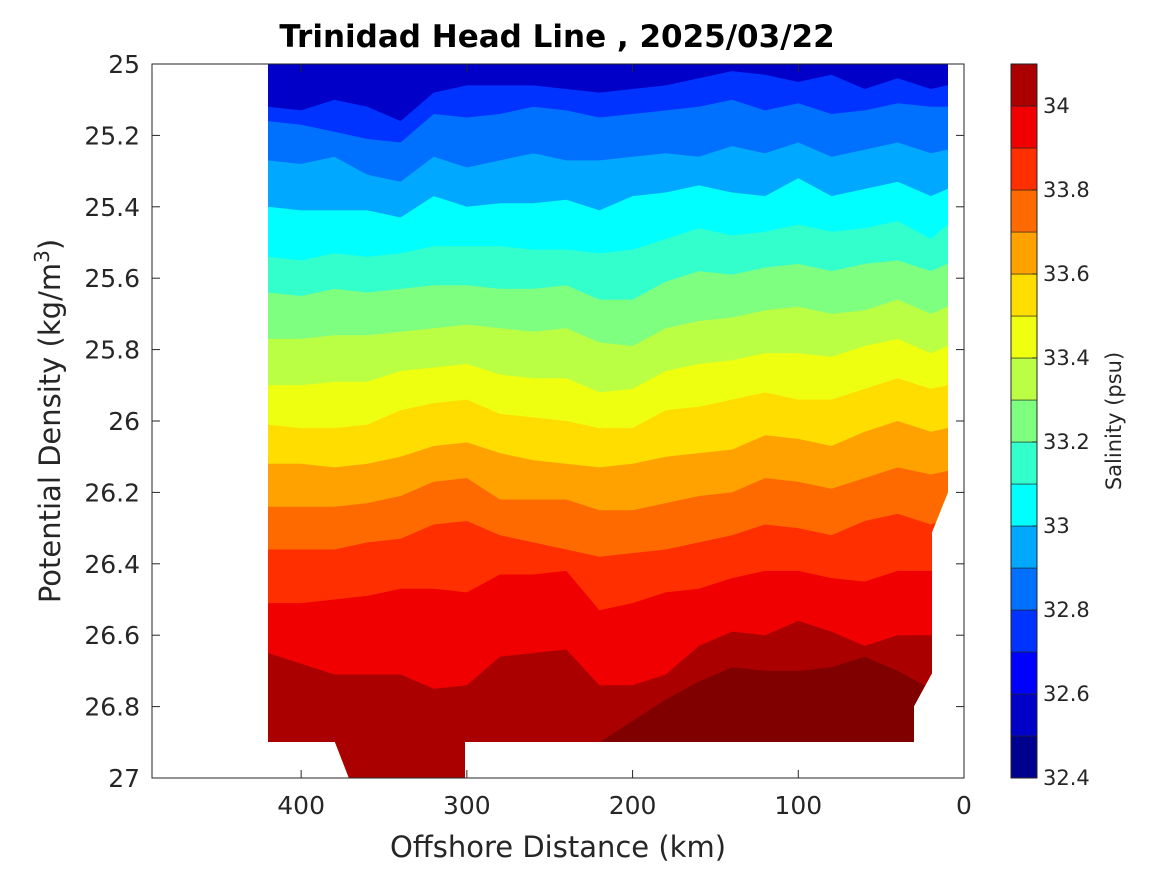 The image size is (1167, 879). What do you see at coordinates (1056, 106) in the screenshot?
I see `colorbar-tick-label: 34` at bounding box center [1056, 106].